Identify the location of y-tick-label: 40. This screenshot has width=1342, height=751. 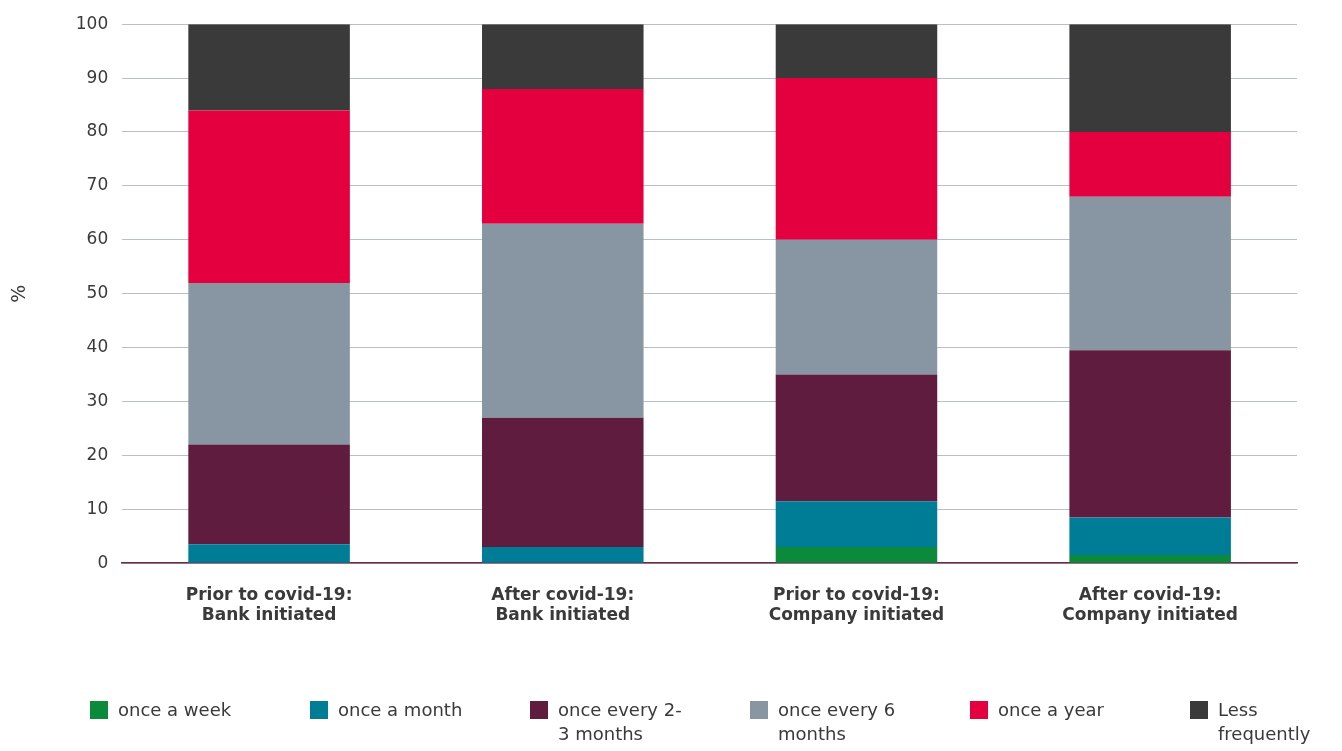
(97, 346).